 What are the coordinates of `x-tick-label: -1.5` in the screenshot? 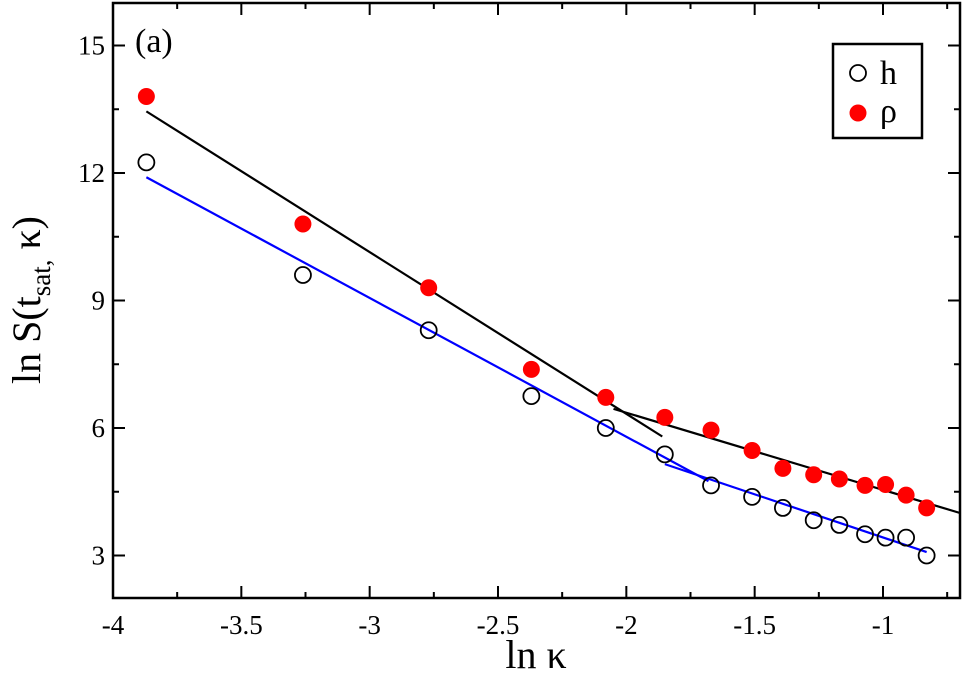 It's located at (754, 625).